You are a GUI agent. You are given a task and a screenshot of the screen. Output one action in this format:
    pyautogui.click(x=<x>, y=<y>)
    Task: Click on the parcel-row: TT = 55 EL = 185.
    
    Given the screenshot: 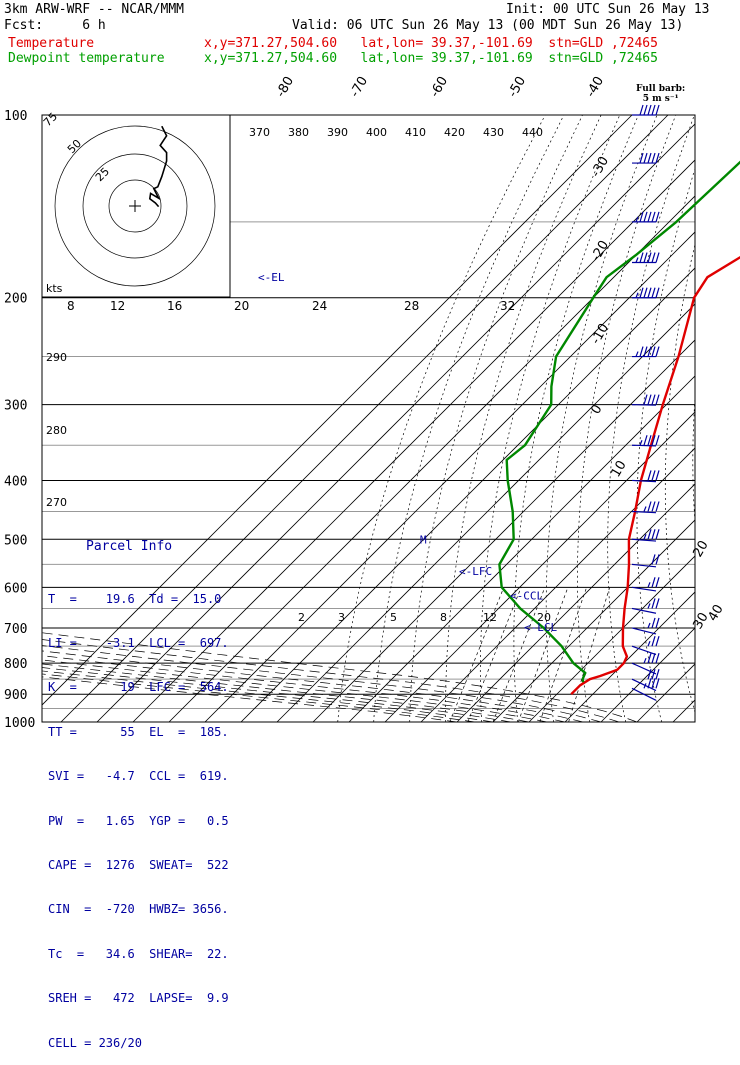 What is the action you would take?
    pyautogui.click(x=138, y=731)
    